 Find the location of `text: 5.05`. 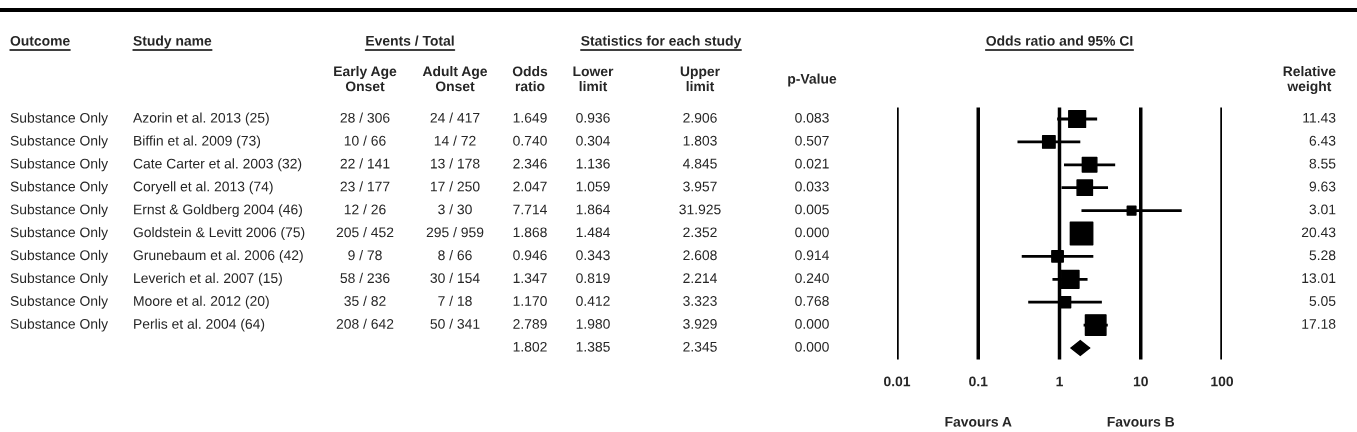

text: 5.05 is located at coordinates (1322, 301).